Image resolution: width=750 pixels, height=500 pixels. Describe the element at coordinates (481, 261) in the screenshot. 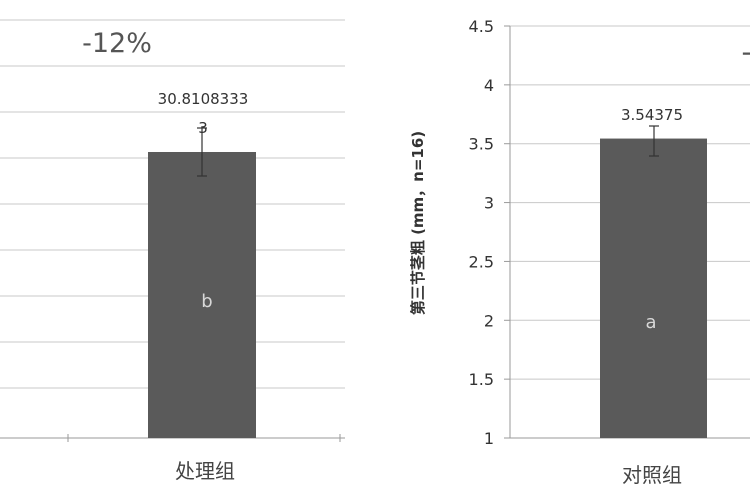

I see `right-y-tick-label: 2.5` at that location.